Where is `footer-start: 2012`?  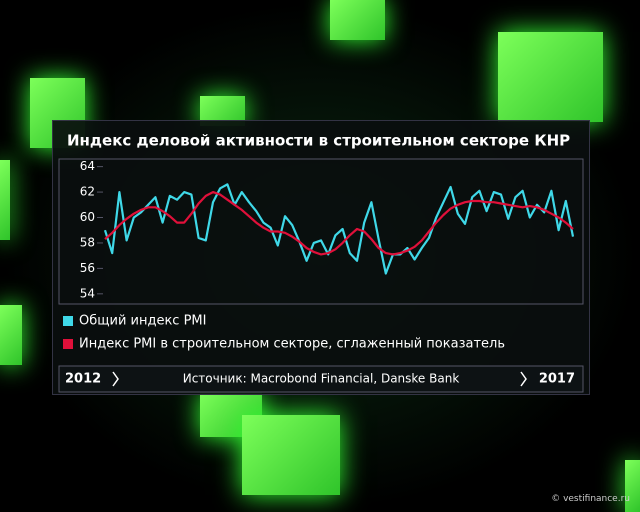
footer-start: 2012 is located at coordinates (83, 379).